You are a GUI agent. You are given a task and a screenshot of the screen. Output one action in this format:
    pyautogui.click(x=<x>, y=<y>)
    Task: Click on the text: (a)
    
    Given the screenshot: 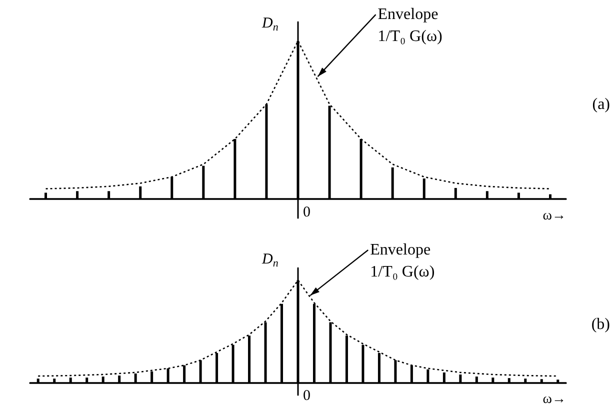 What is the action you would take?
    pyautogui.click(x=601, y=104)
    